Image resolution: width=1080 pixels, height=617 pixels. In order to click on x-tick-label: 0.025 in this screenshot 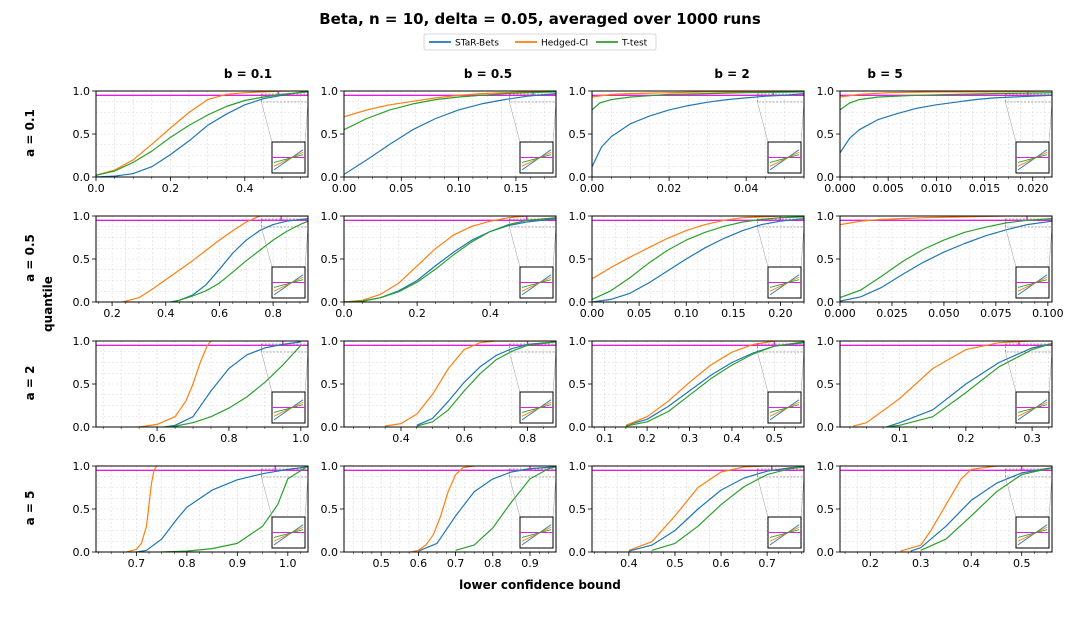, I will do `click(892, 313)`.